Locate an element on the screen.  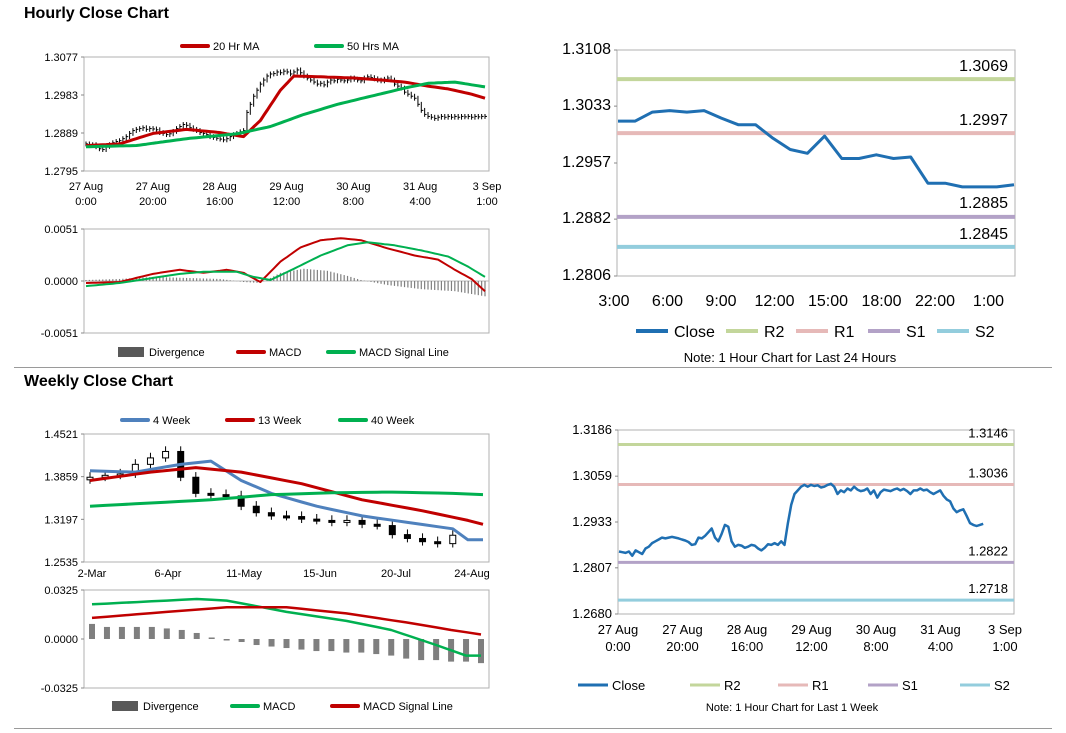
weekly-1w-level-label-r2: 1.3146 is located at coordinates (988, 433).